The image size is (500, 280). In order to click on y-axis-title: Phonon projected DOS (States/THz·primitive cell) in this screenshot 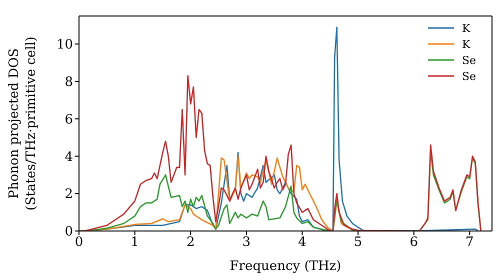, I will do `click(23, 123)`.